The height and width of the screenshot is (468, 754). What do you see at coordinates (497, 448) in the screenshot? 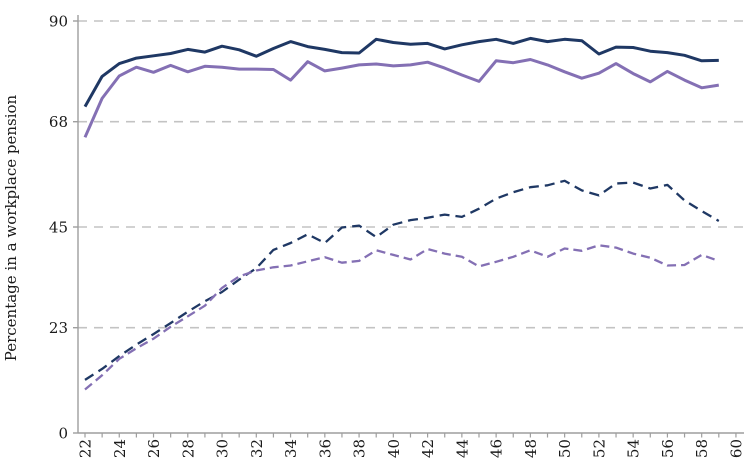
I see `x-tick-label: 46` at bounding box center [497, 448].